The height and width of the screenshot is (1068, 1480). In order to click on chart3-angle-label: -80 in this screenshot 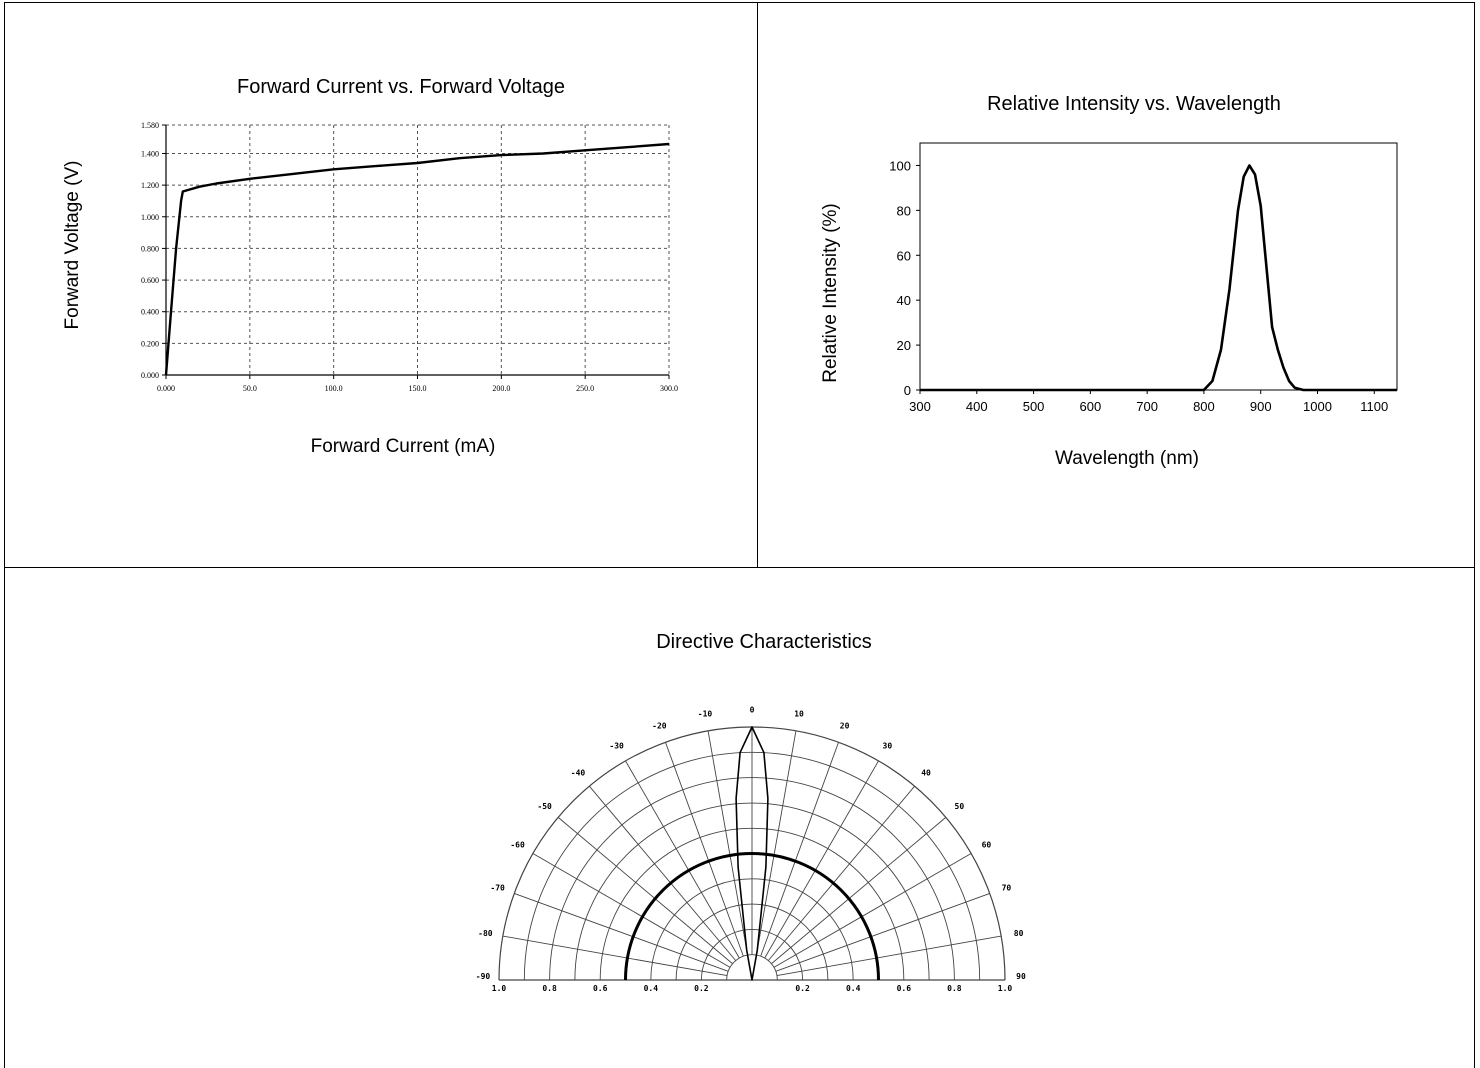, I will do `click(485, 933)`.